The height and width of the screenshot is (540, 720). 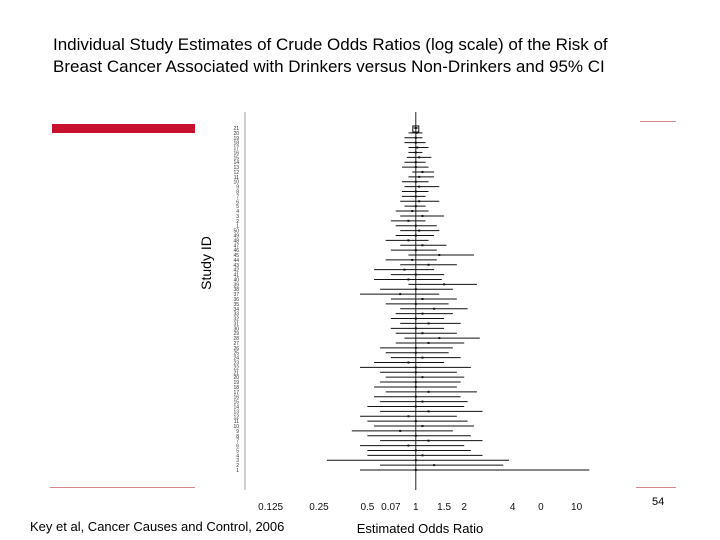 I want to click on study-id-label: 15, so click(x=236, y=158).